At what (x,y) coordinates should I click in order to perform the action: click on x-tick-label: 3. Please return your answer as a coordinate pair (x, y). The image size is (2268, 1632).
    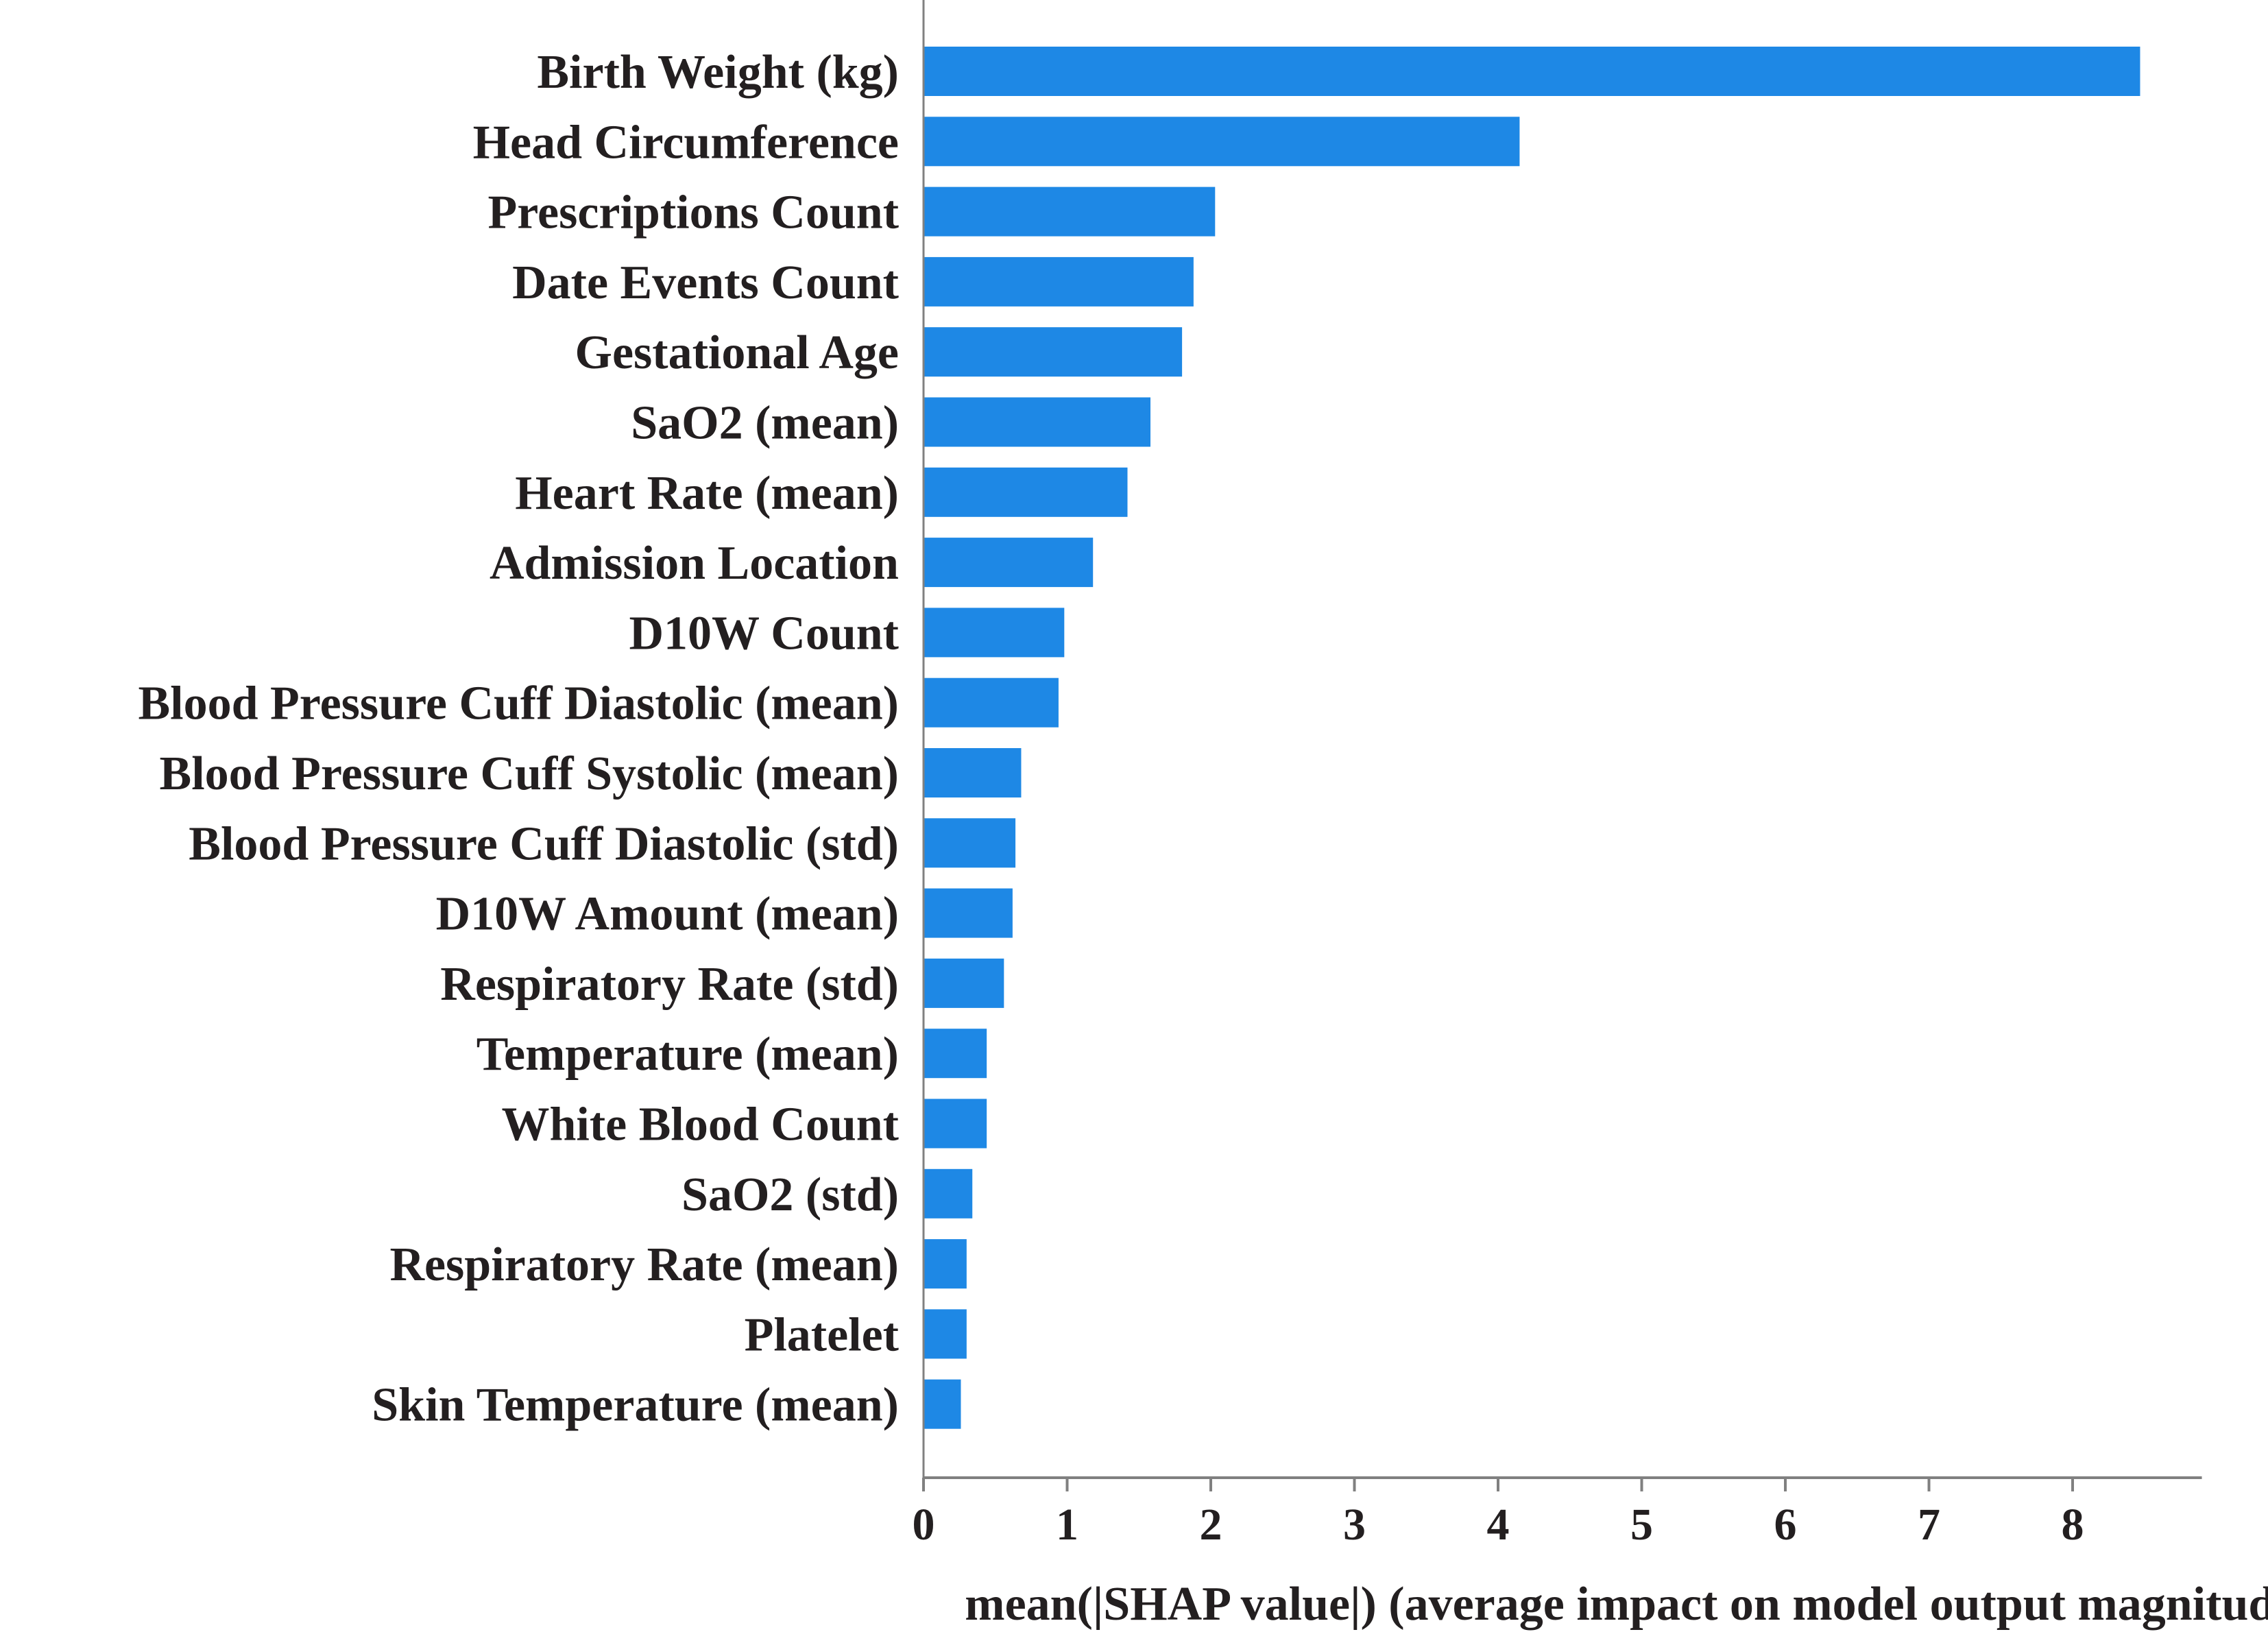
    Looking at the image, I should click on (1354, 1525).